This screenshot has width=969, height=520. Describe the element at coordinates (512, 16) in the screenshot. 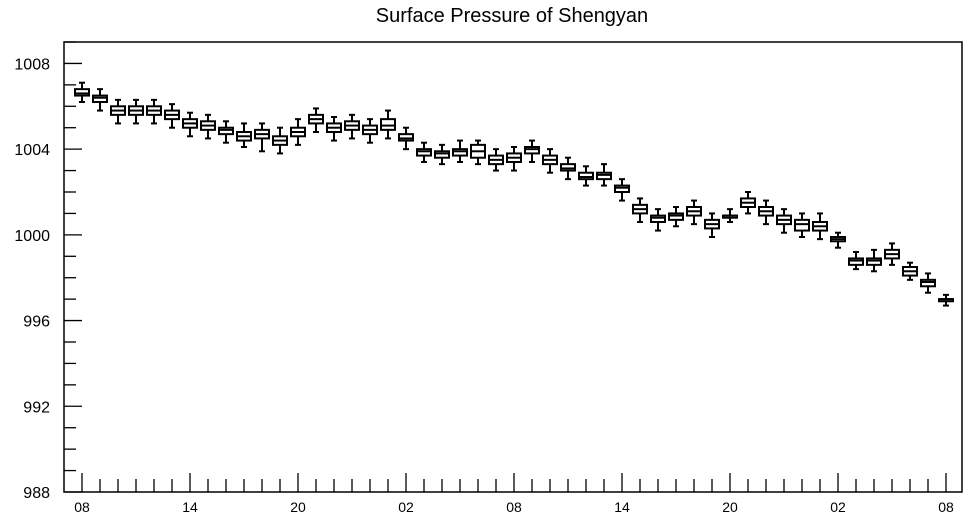

I see `chart-title: Surface Pressure of Shengyan` at that location.